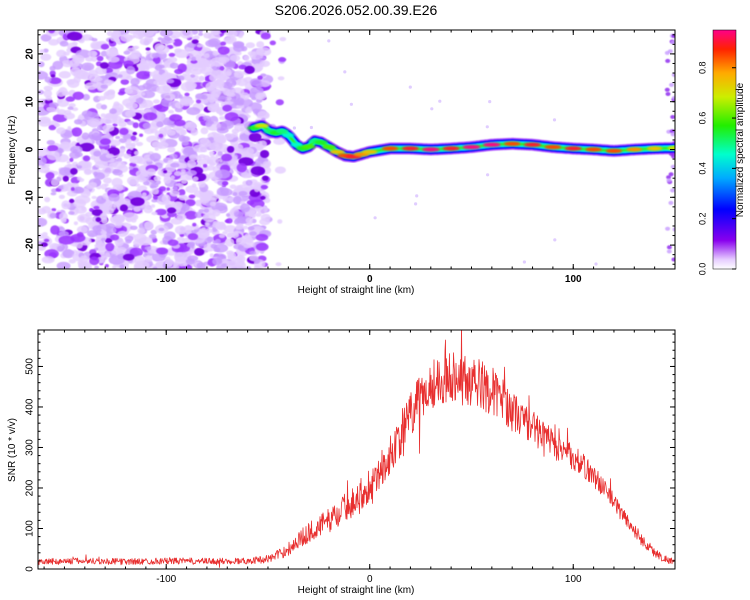 The image size is (750, 600). Describe the element at coordinates (30, 487) in the screenshot. I see `y-tick-label: 200` at that location.